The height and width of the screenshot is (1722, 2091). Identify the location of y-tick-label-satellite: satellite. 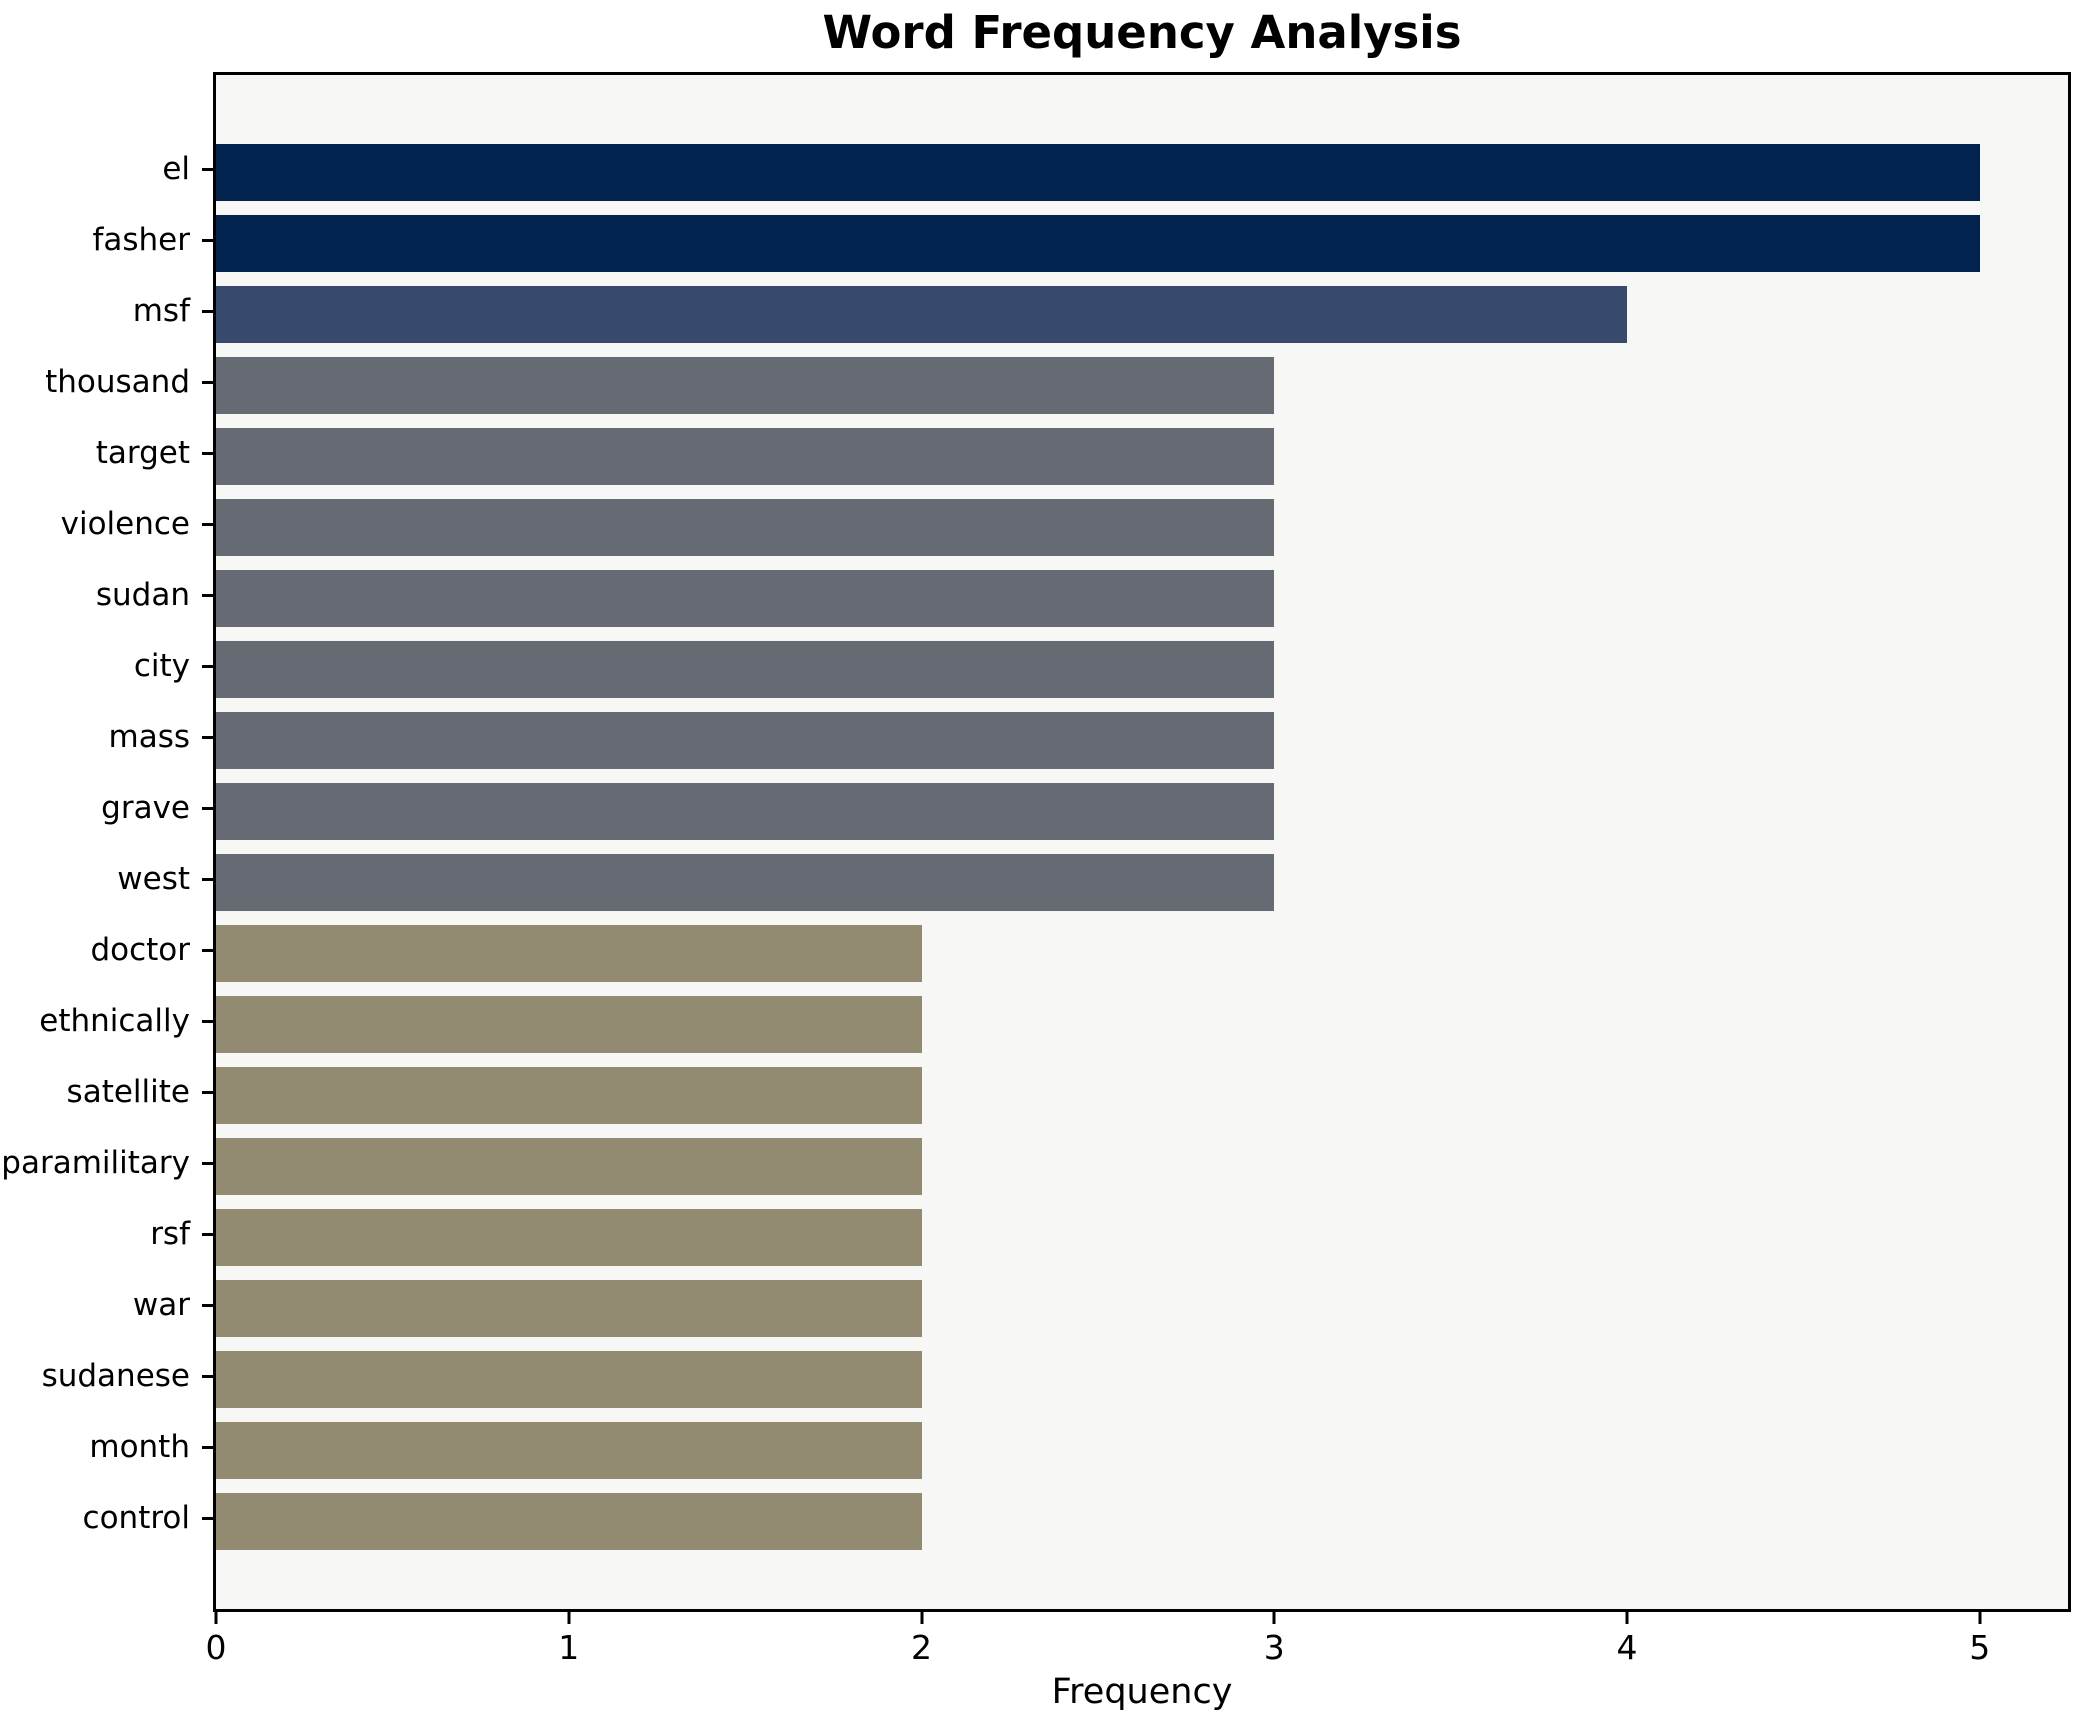
(128, 1092).